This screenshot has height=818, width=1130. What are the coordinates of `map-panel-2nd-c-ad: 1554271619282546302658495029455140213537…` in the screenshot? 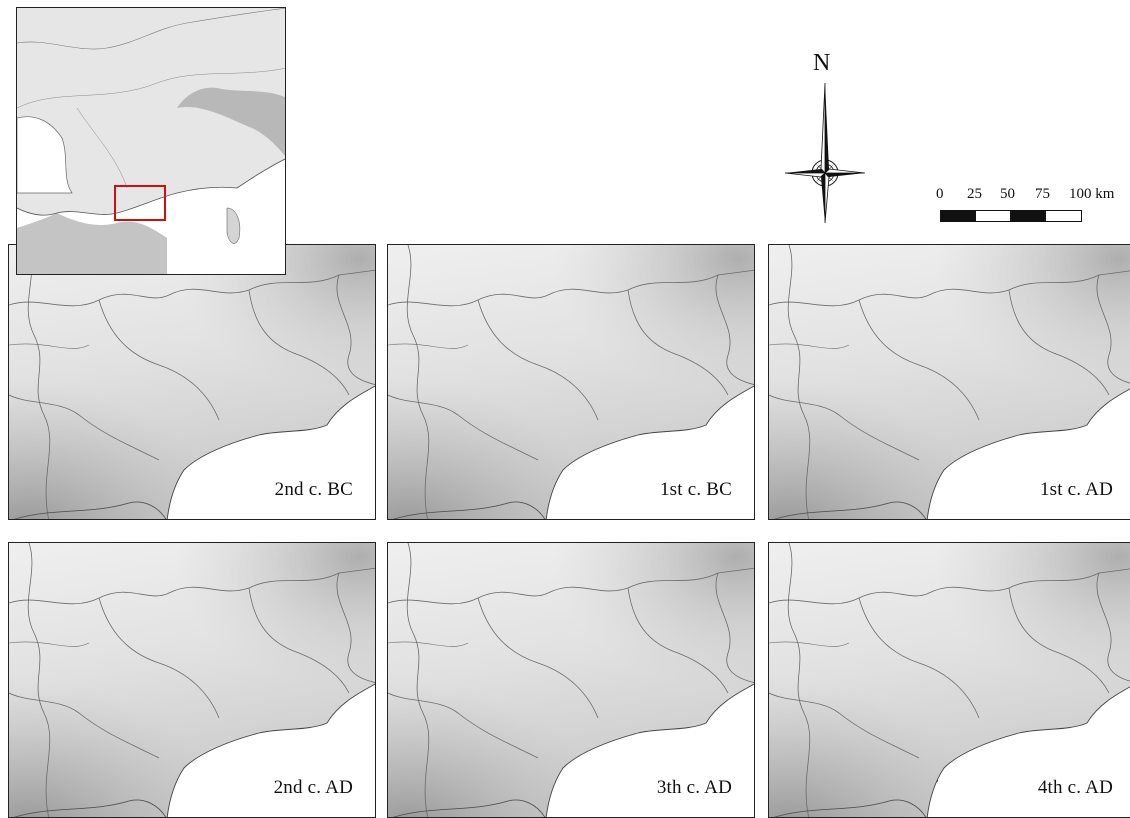 It's located at (192, 680).